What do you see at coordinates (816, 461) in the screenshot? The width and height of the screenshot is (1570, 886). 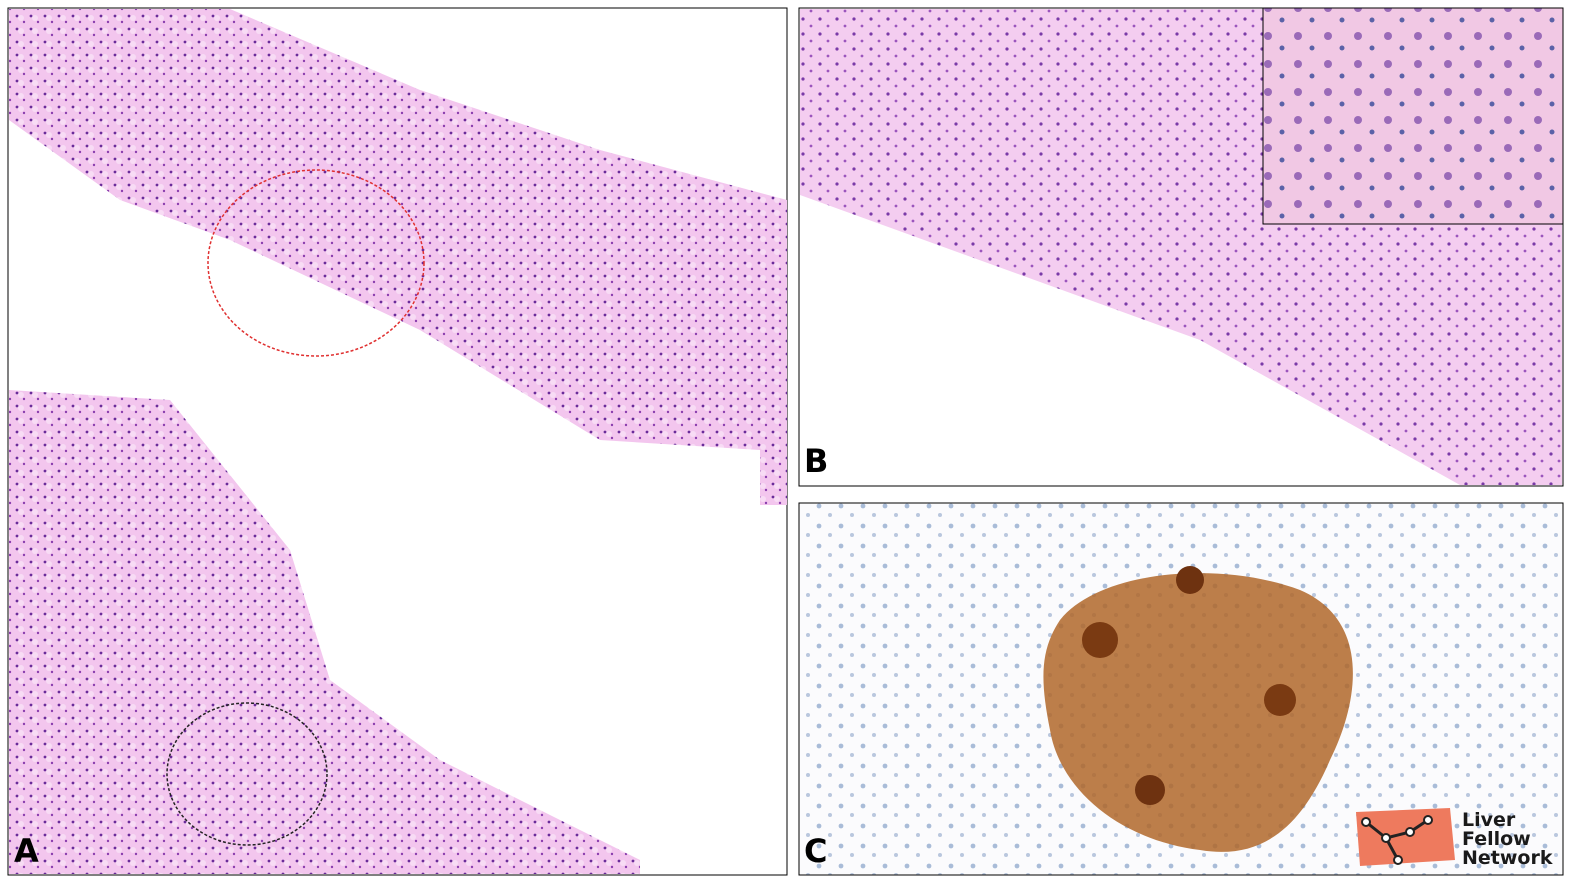 I see `panel-label: B` at bounding box center [816, 461].